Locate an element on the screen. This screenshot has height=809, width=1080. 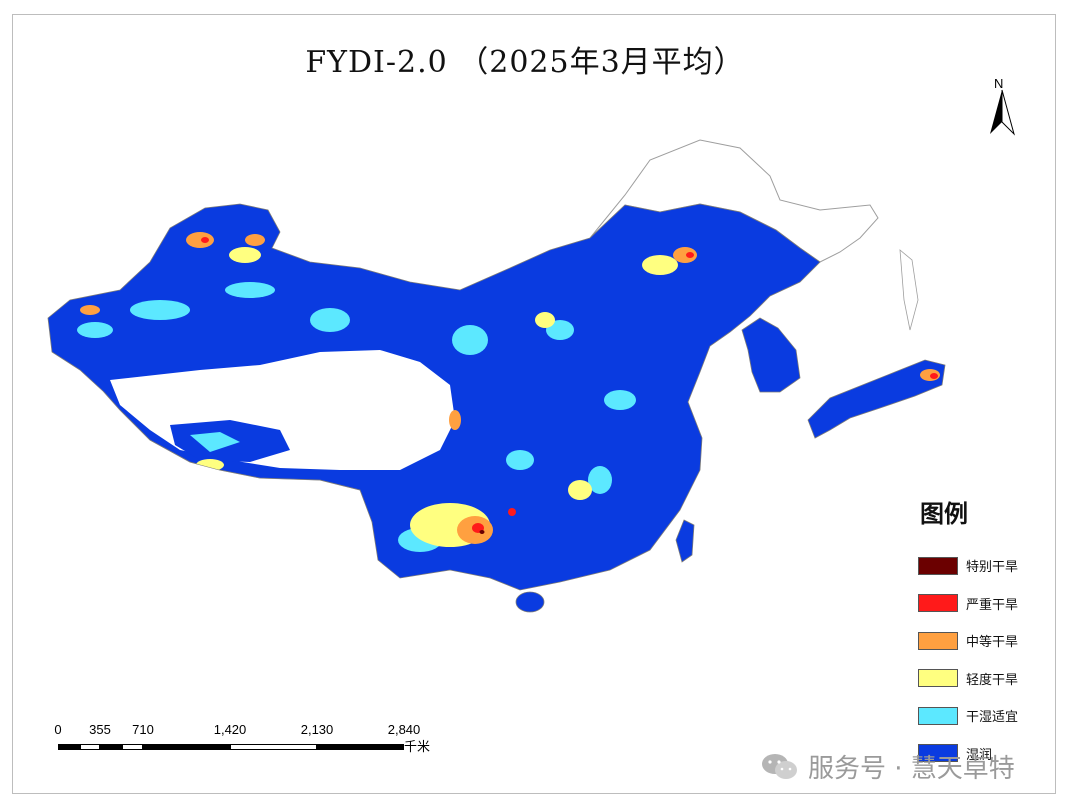
legend-item-wet: 湿润 is located at coordinates (988, 754).